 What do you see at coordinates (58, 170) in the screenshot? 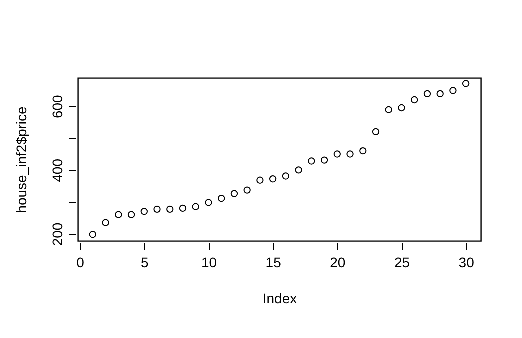
I see `y-tick-label: 400` at bounding box center [58, 170].